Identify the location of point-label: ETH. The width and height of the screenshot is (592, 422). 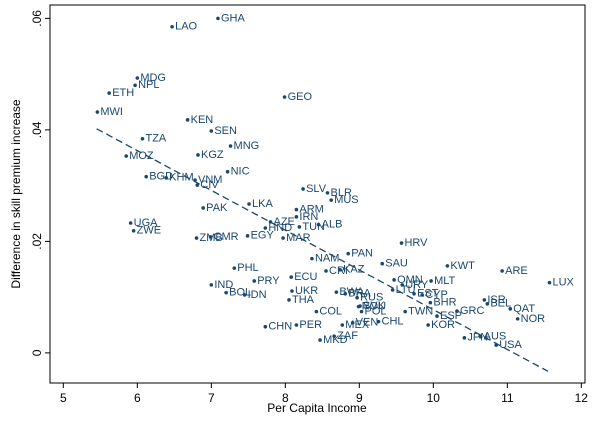
(123, 93).